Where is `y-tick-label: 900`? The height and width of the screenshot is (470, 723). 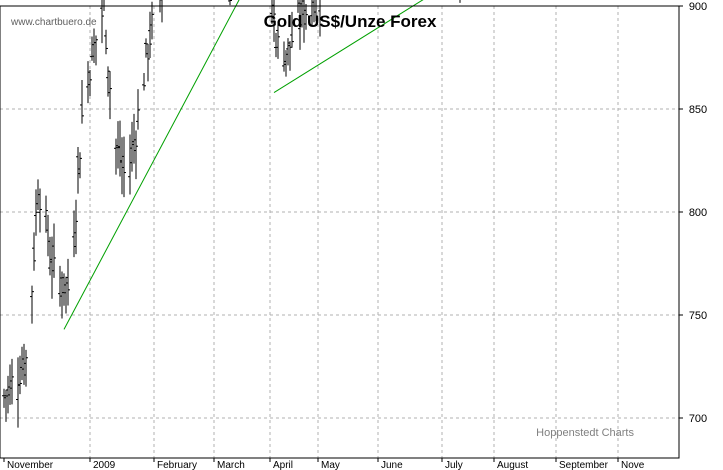 y-tick-label: 900 is located at coordinates (698, 7).